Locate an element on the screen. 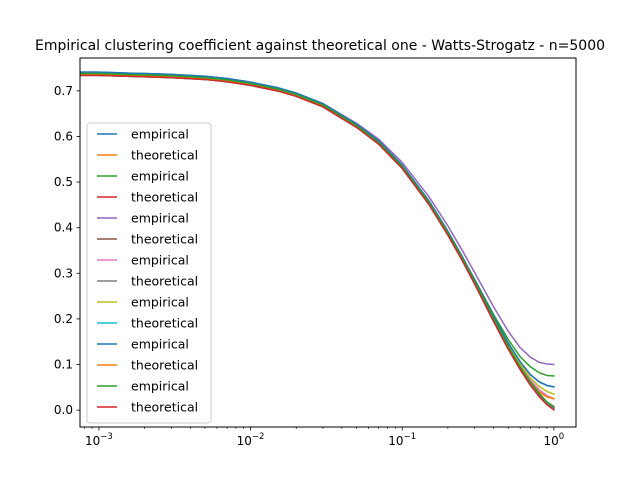 The height and width of the screenshot is (484, 640). y-tick-label: 0.5 is located at coordinates (63, 182).